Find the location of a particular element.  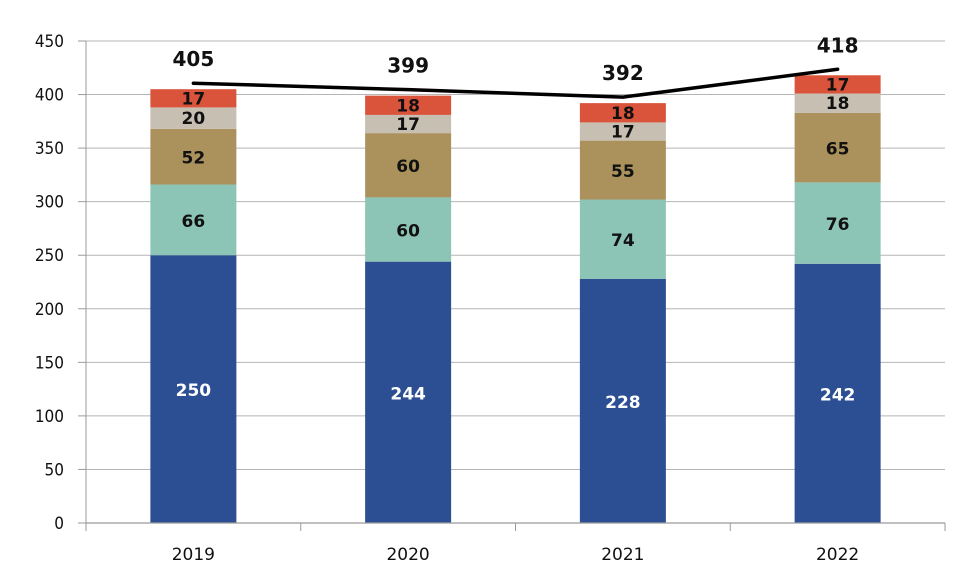

data-label: 20 is located at coordinates (194, 119).